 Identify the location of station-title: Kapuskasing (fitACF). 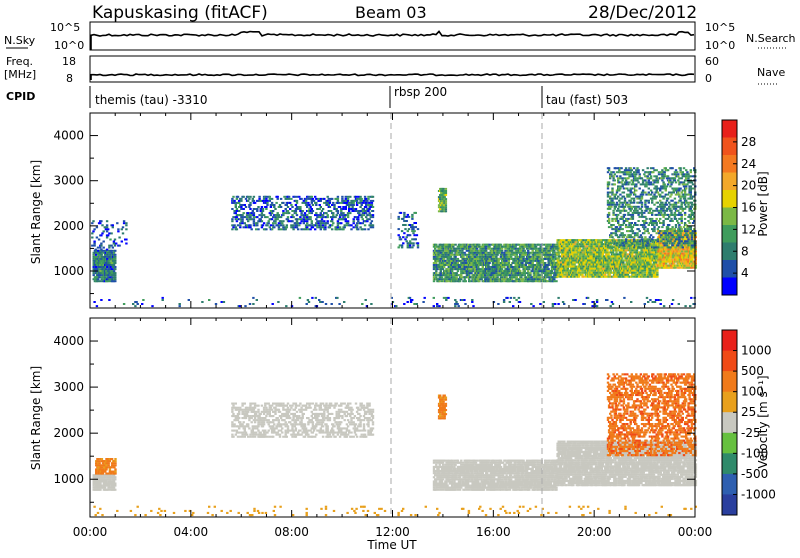
(180, 13).